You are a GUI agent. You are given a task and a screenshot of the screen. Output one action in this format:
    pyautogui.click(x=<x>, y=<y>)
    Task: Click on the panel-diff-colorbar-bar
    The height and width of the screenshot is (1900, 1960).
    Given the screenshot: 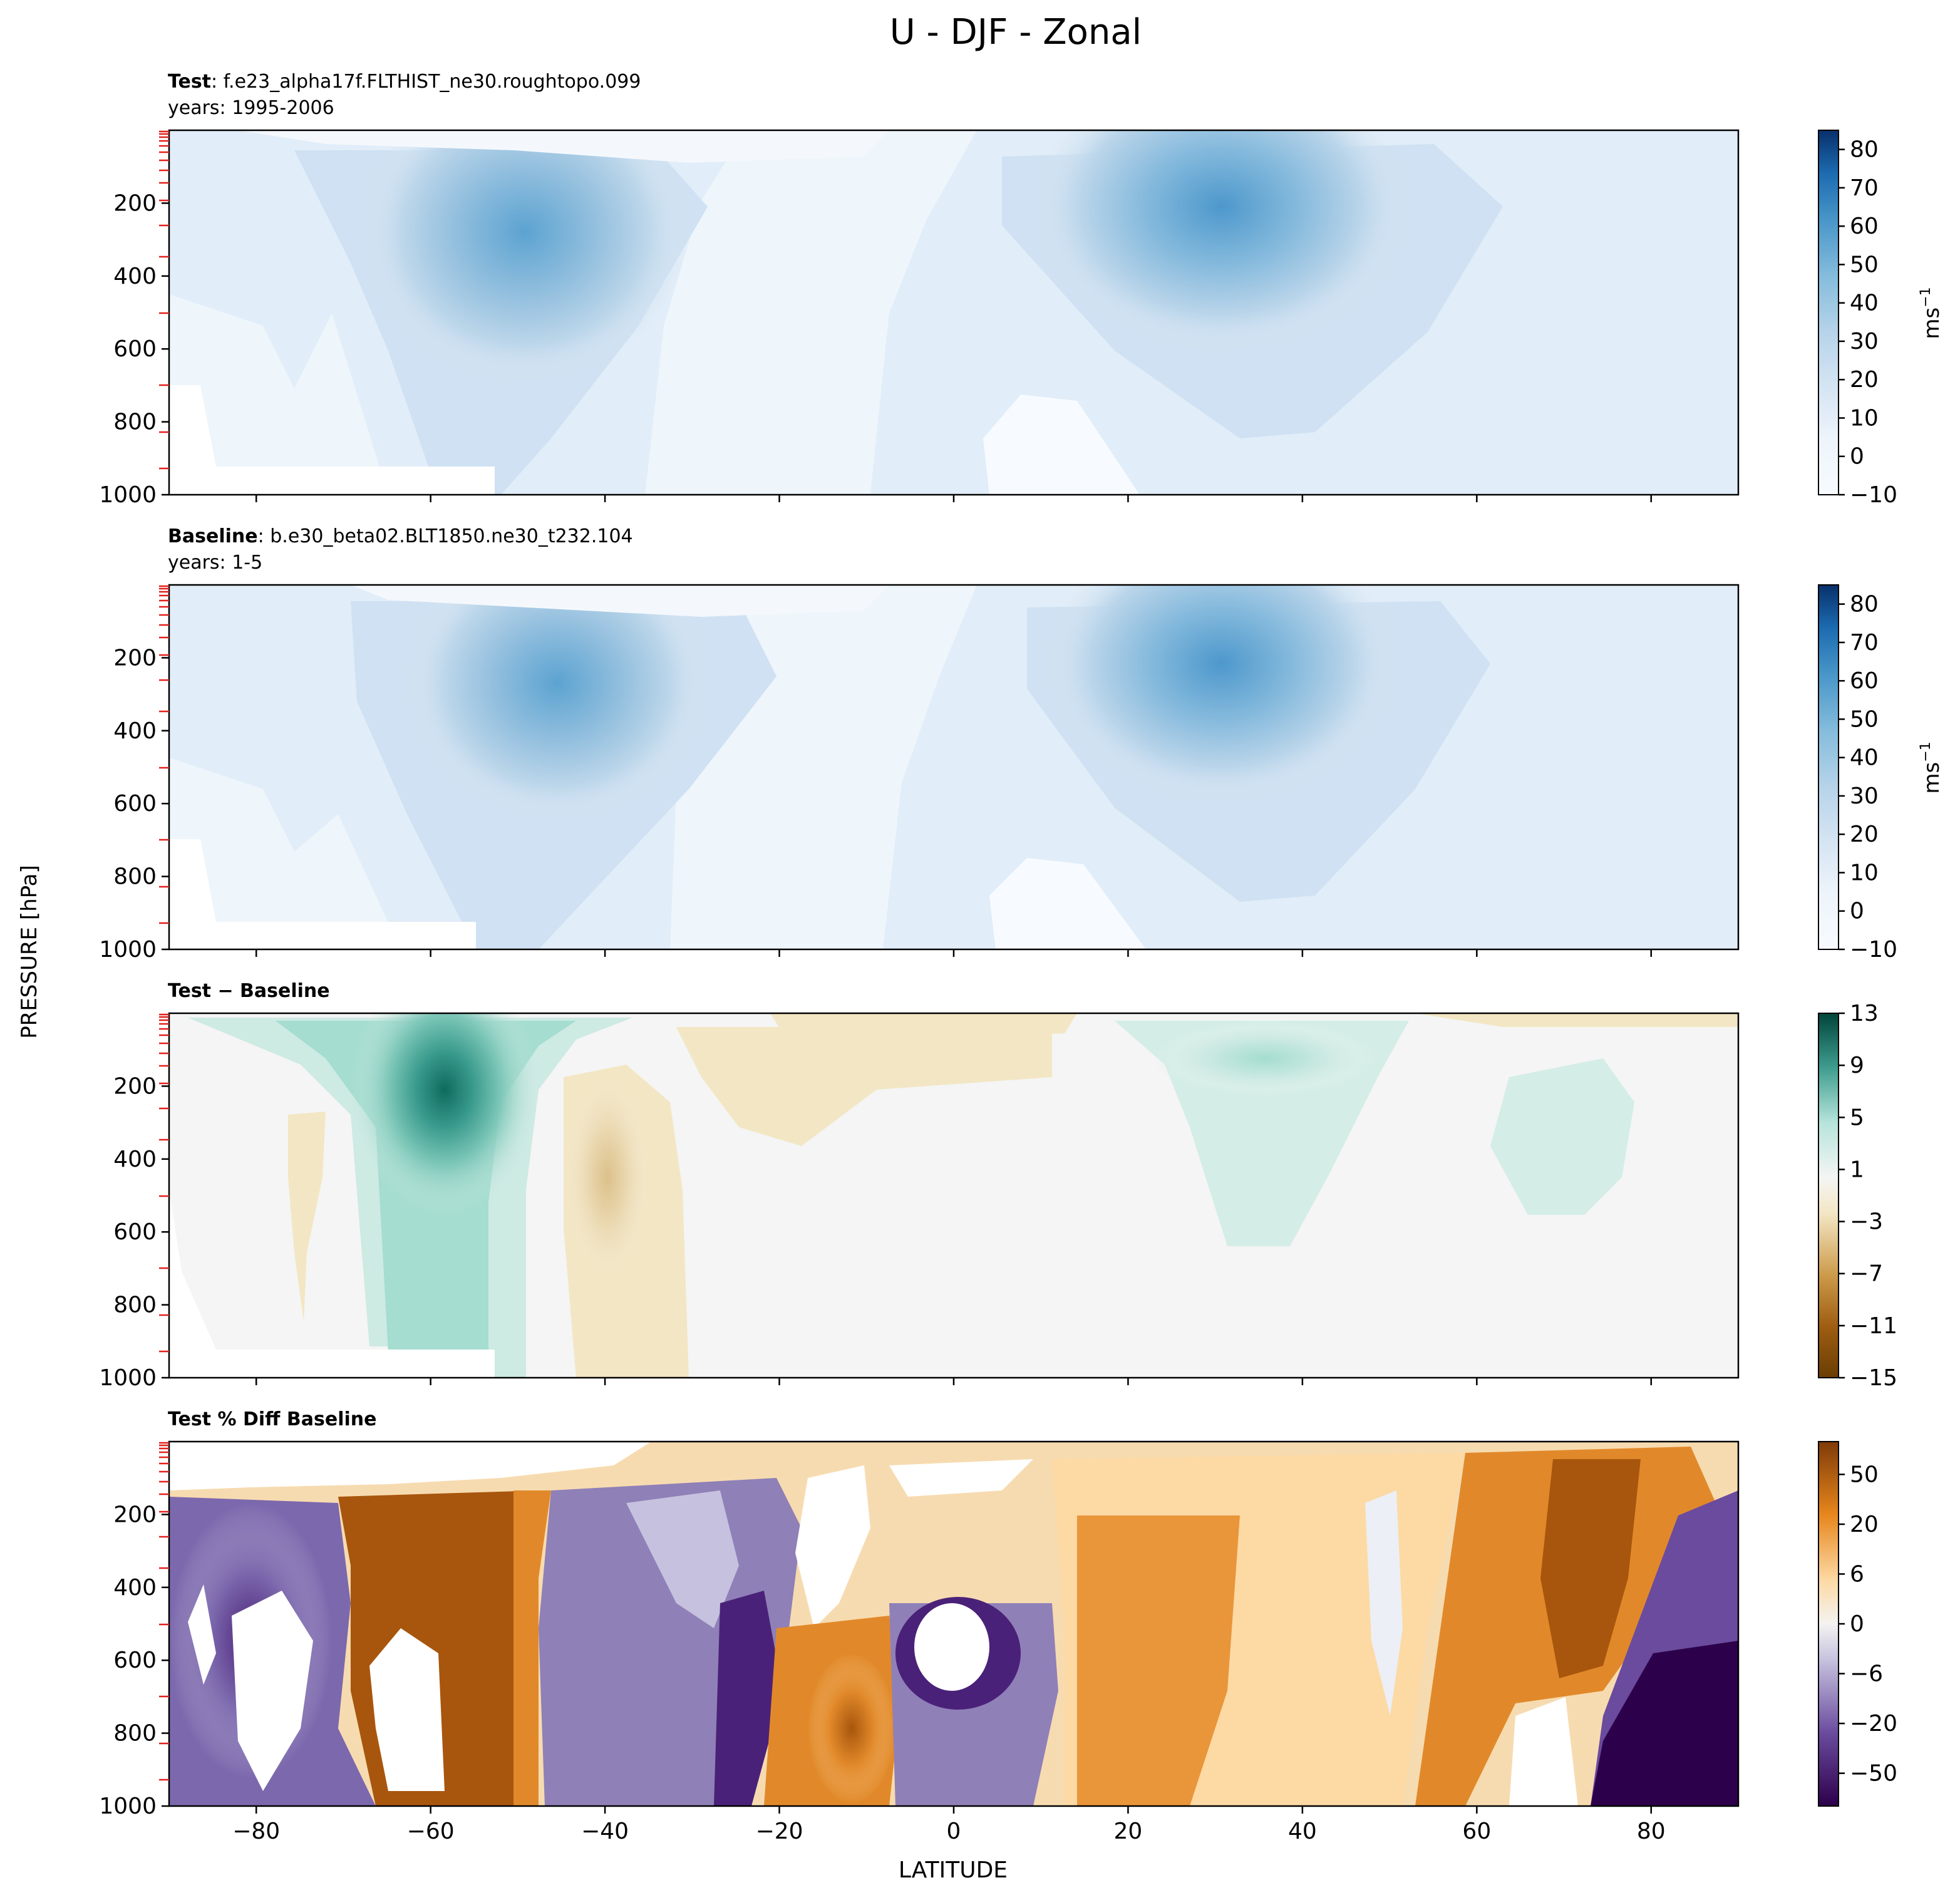 What is the action you would take?
    pyautogui.click(x=1828, y=1195)
    